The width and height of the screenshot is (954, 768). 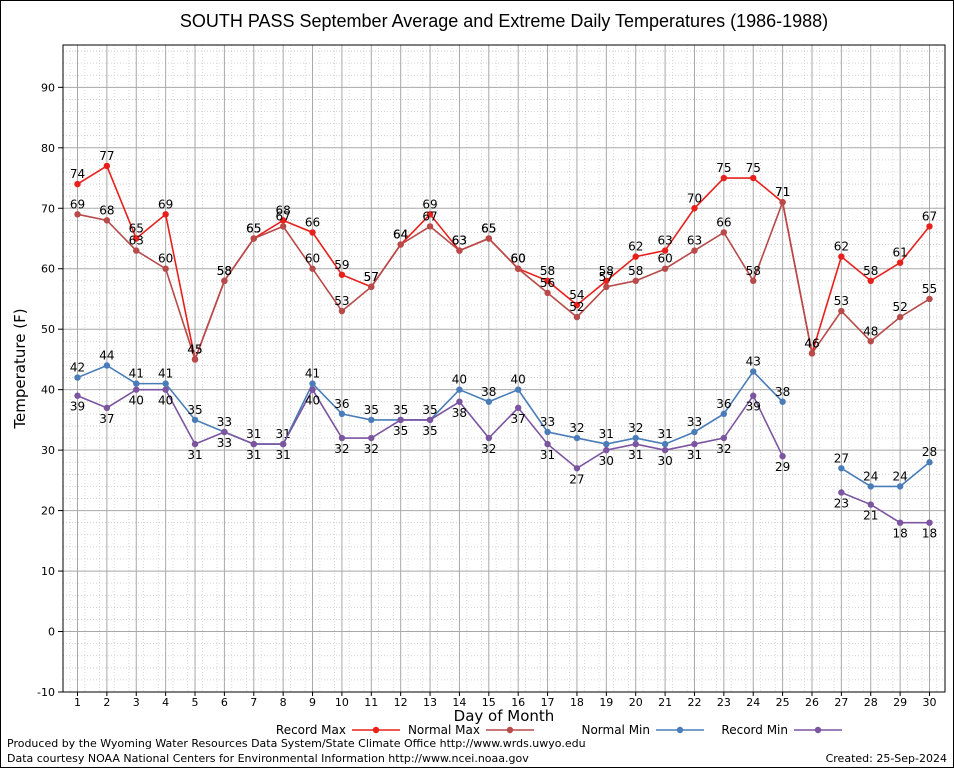 What do you see at coordinates (488, 392) in the screenshot?
I see `normal-min-data-label: 38` at bounding box center [488, 392].